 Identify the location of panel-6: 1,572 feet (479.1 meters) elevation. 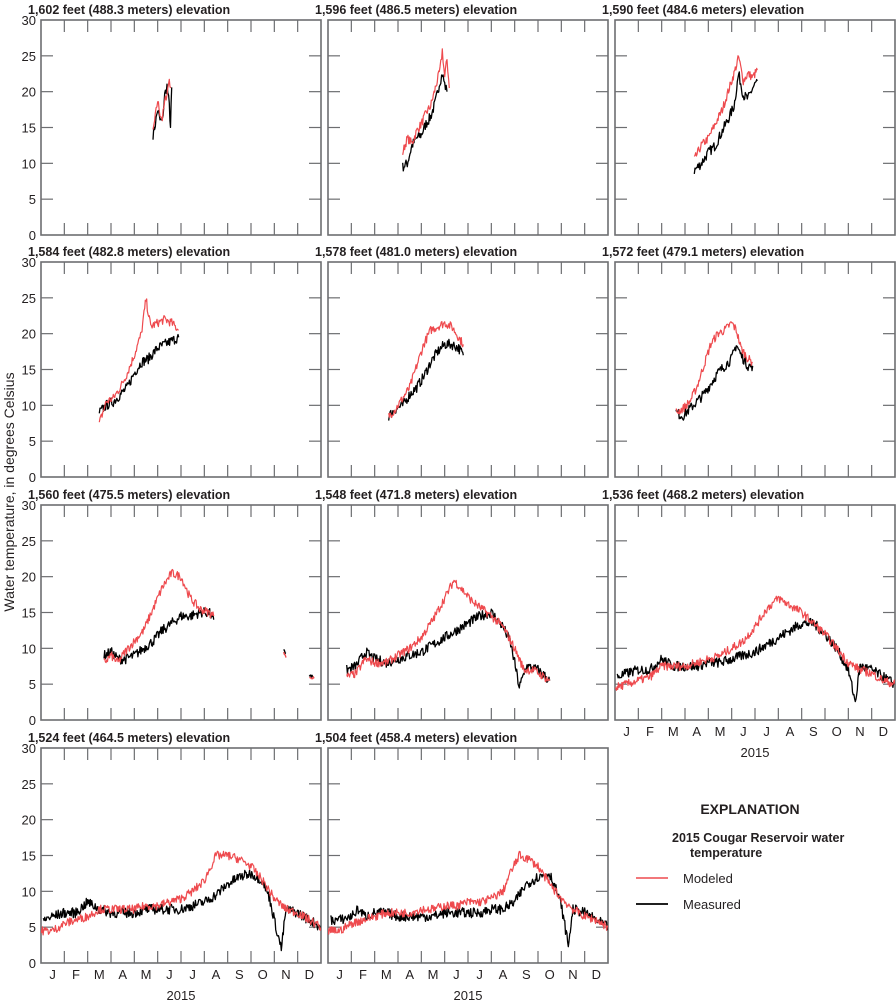
(749, 361).